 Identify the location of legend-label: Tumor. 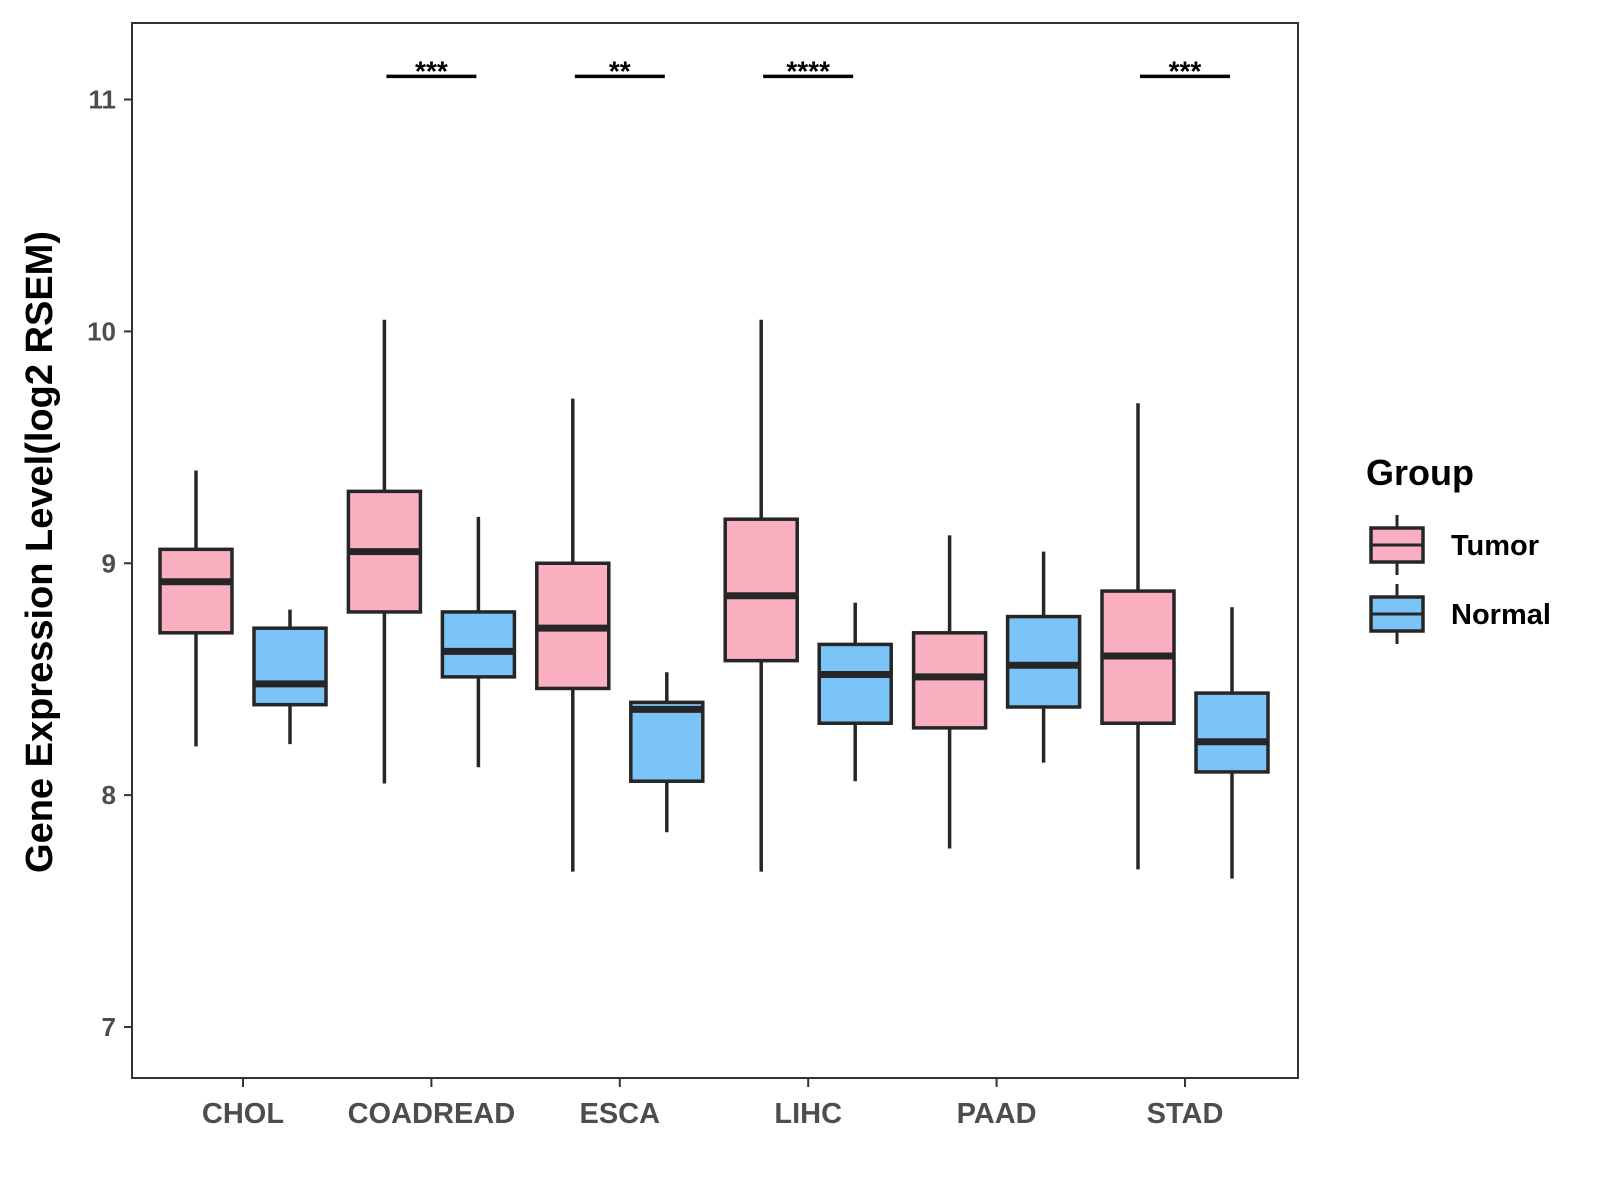
(1495, 546).